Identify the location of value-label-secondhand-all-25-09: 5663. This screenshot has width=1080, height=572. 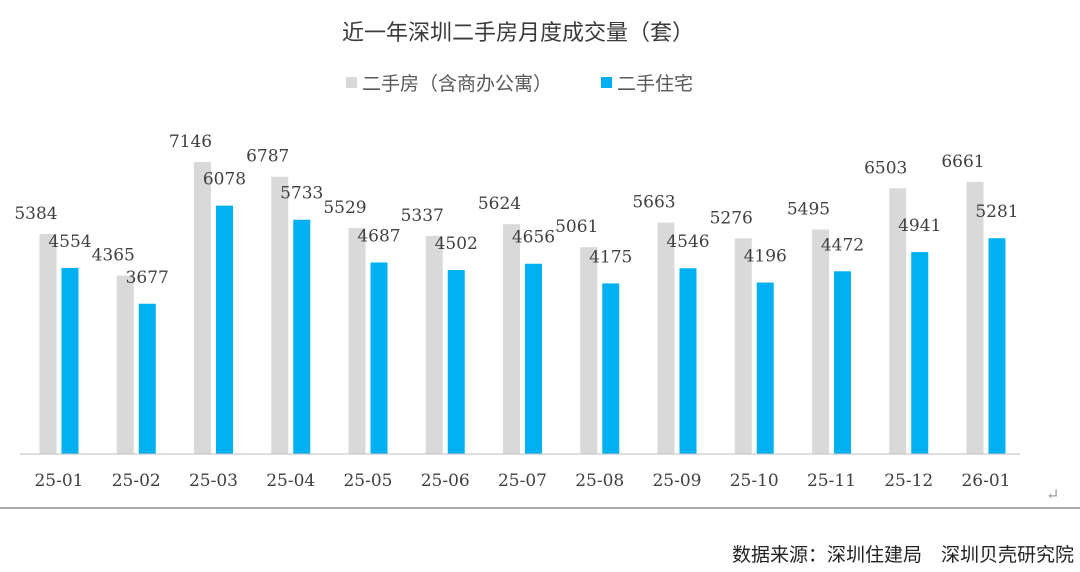
(653, 203).